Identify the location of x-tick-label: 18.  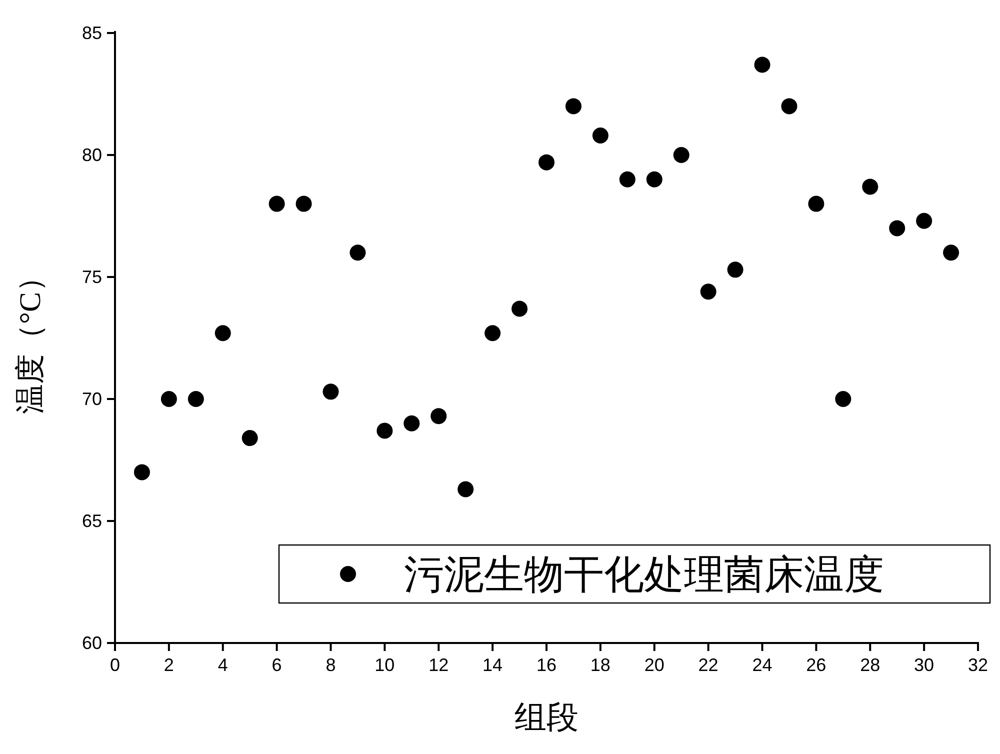
(600, 665).